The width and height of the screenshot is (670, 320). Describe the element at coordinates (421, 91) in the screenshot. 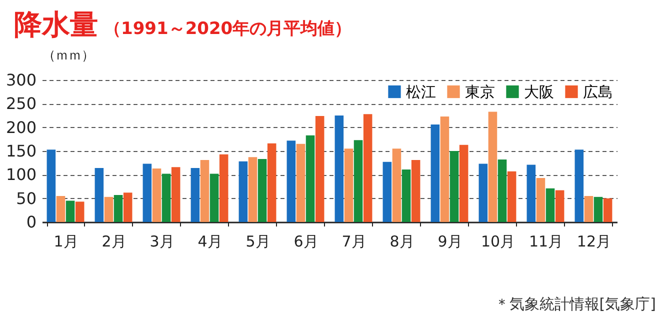

I see `legend-label: 松江` at that location.